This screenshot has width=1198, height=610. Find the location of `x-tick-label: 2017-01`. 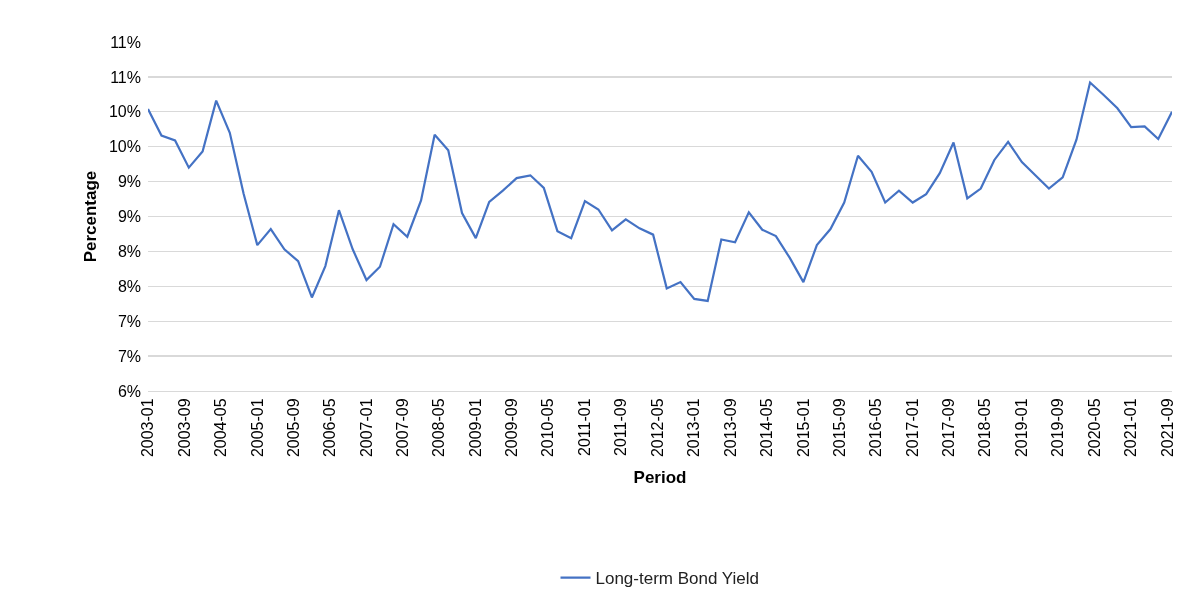

x-tick-label: 2017-01 is located at coordinates (912, 428).